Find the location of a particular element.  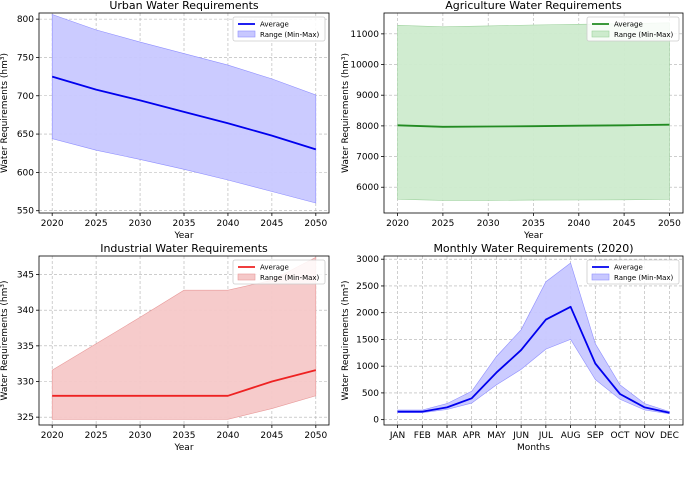

urban-x-tick-label: 2040 is located at coordinates (227, 224).